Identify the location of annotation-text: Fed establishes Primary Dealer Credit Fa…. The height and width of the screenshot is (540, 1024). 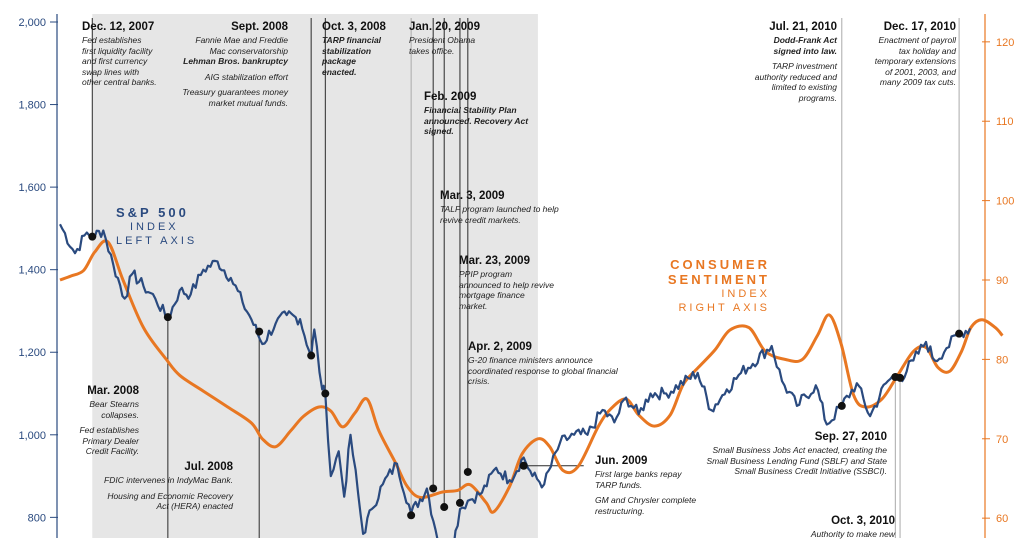
(109, 440).